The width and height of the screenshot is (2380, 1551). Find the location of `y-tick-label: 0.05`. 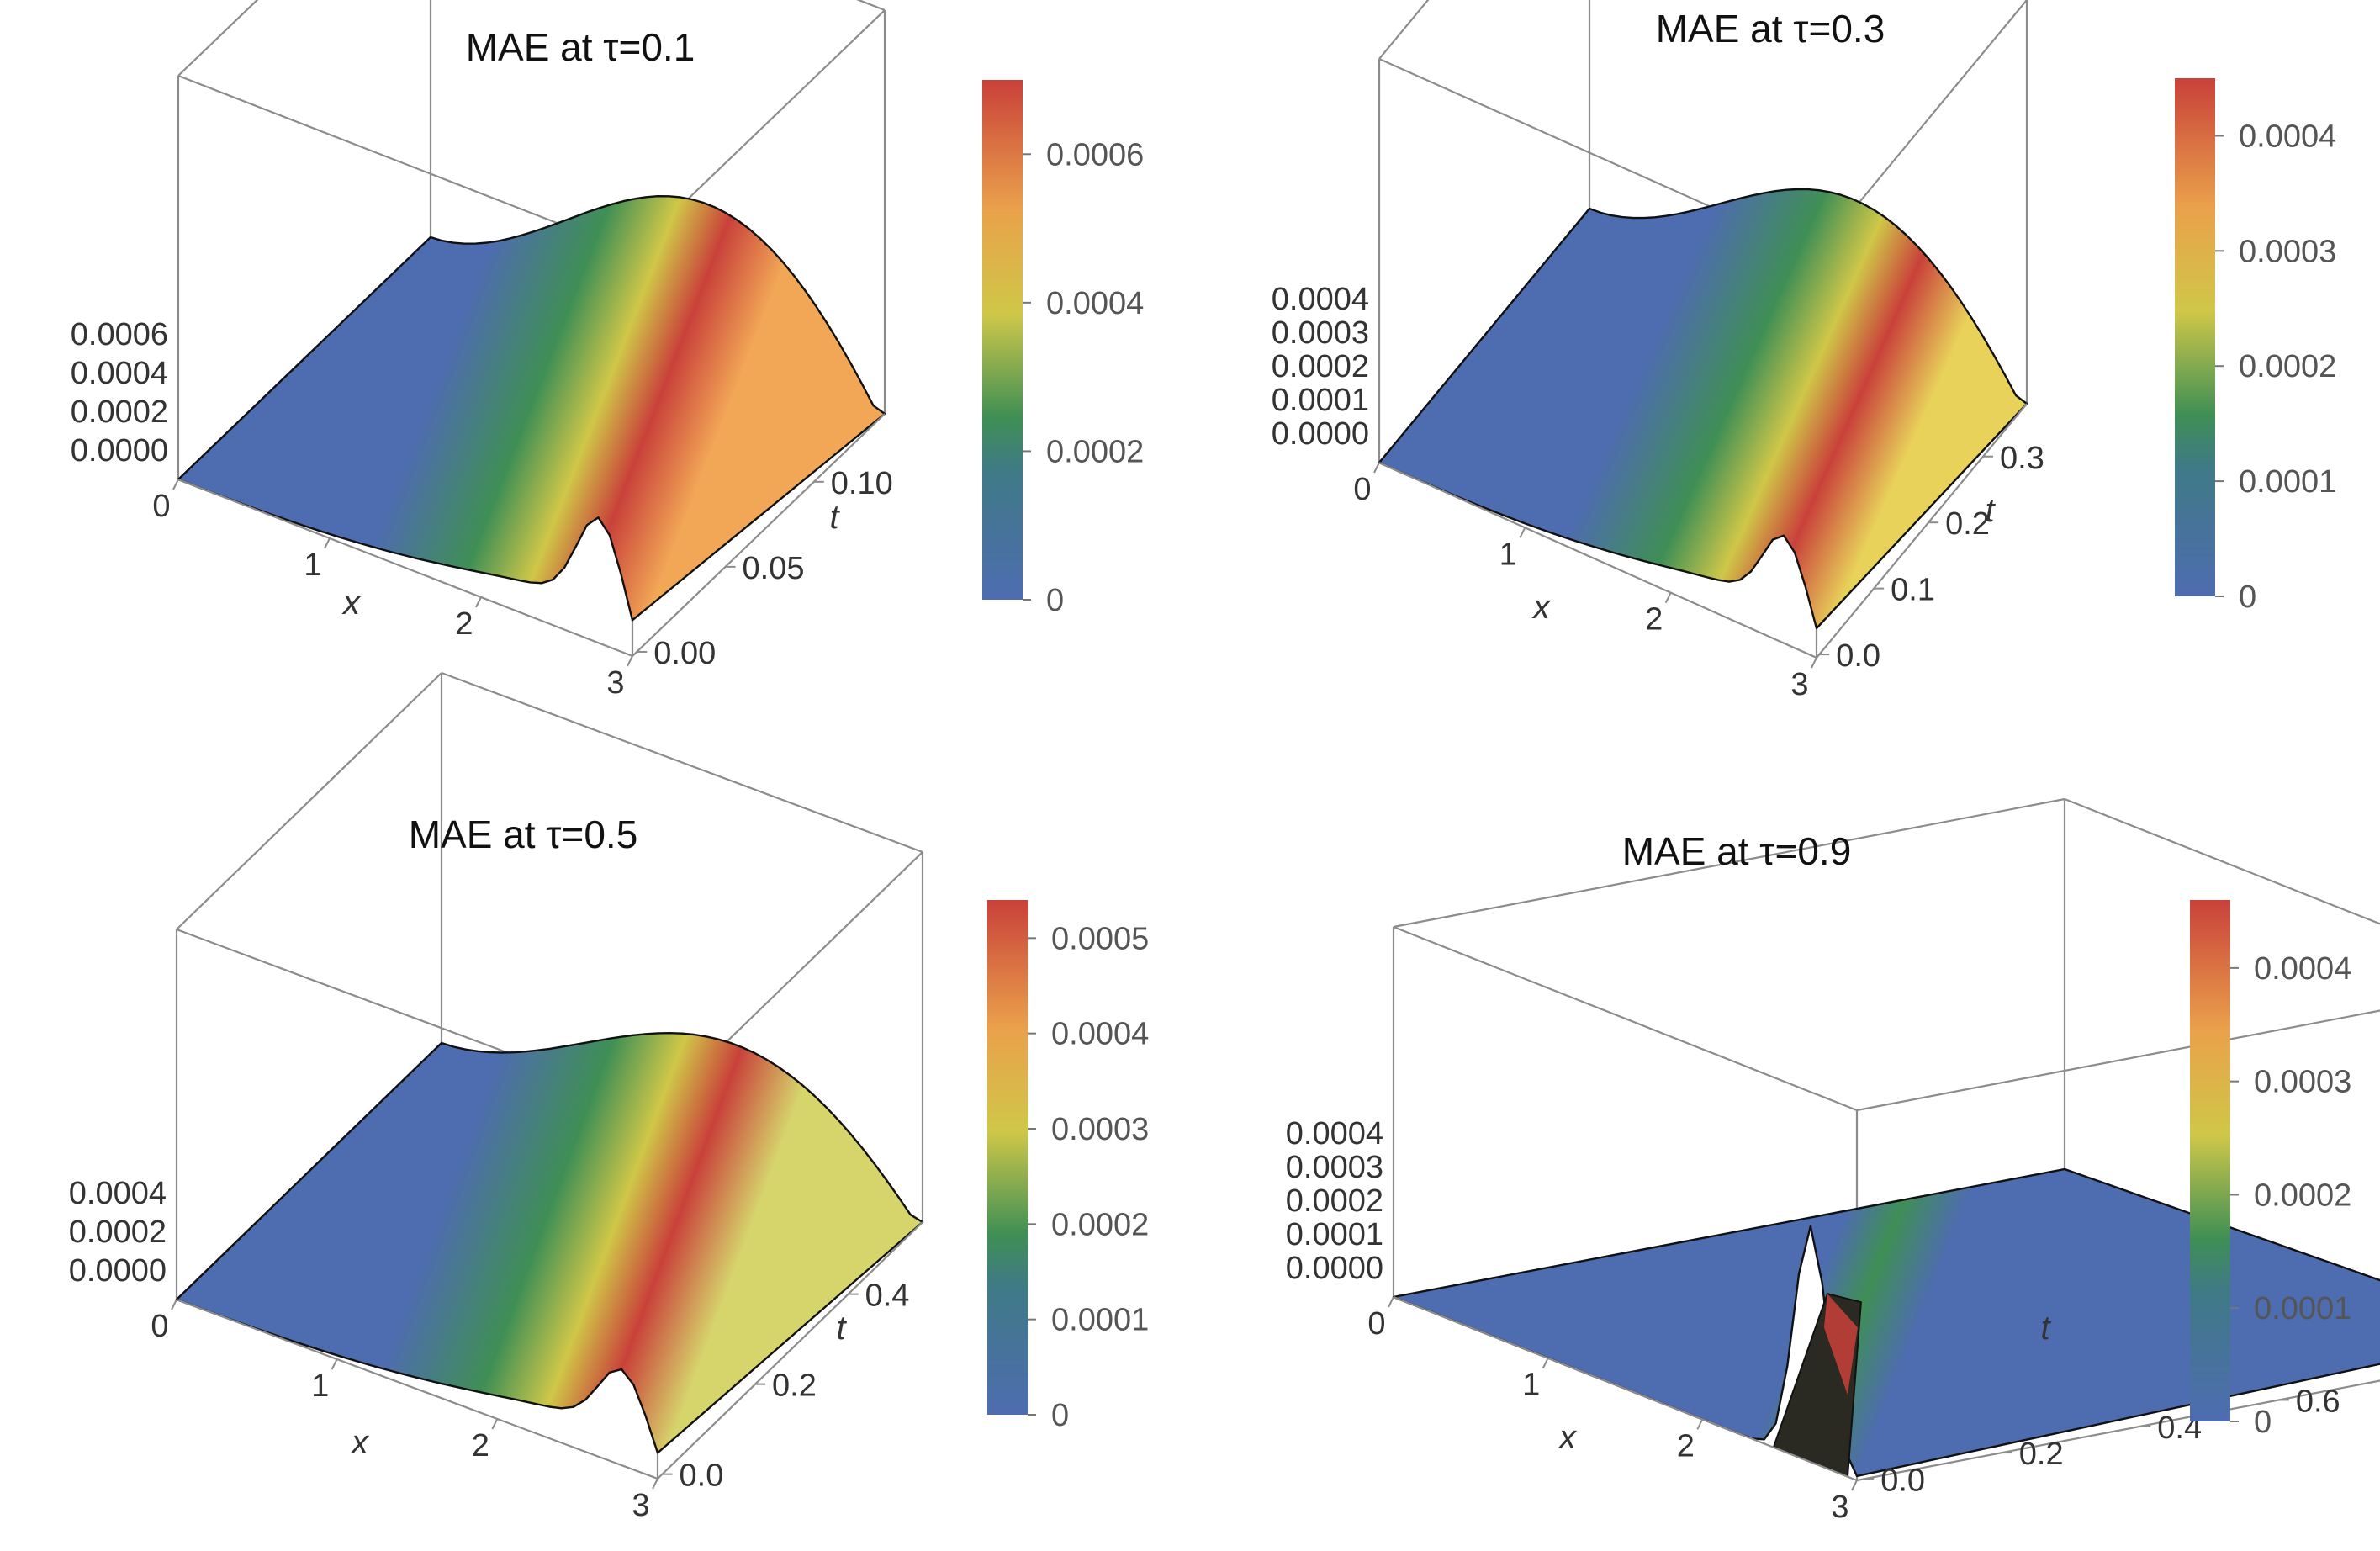

y-tick-label: 0.05 is located at coordinates (774, 568).